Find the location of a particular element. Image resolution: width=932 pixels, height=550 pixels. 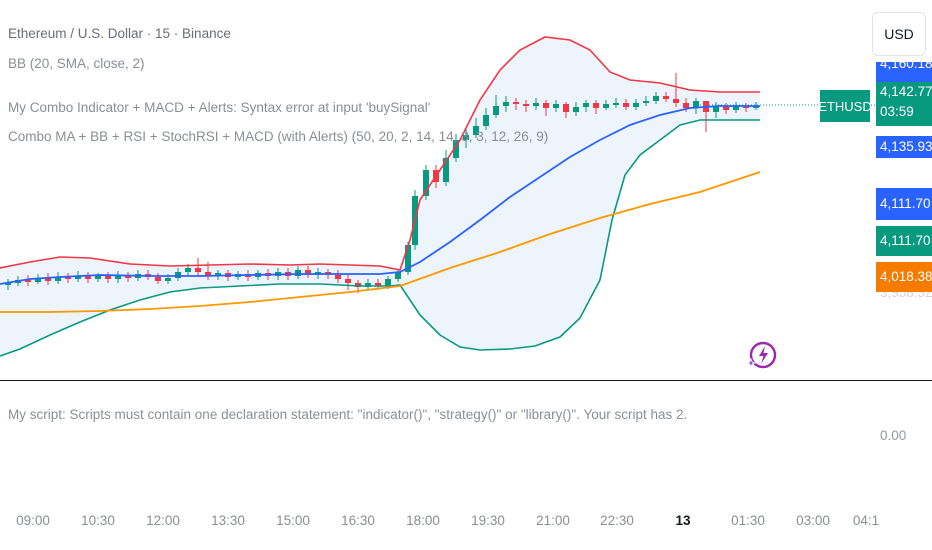

bar-countdown: 03:59 is located at coordinates (897, 111).